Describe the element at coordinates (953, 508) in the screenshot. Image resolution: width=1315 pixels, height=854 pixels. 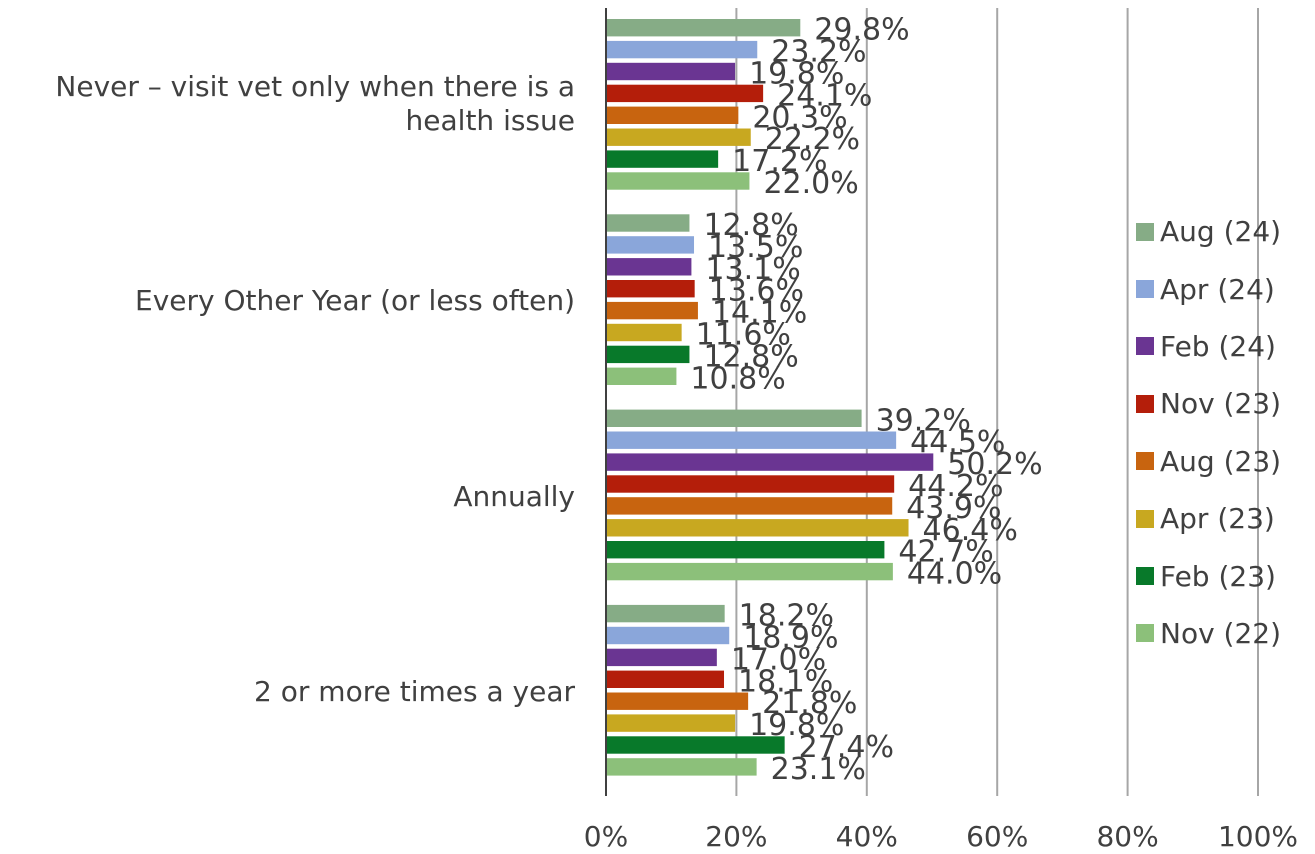
I see `data-label: 43.9%` at that location.